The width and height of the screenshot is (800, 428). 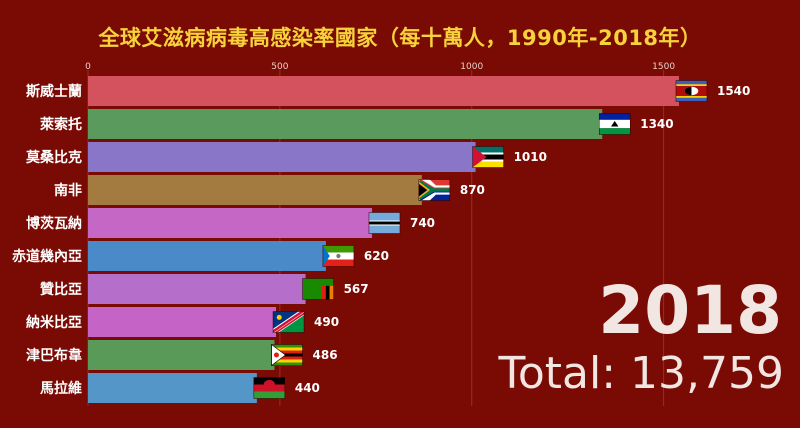 I want to click on category-label: 萊索托, so click(x=60, y=124).